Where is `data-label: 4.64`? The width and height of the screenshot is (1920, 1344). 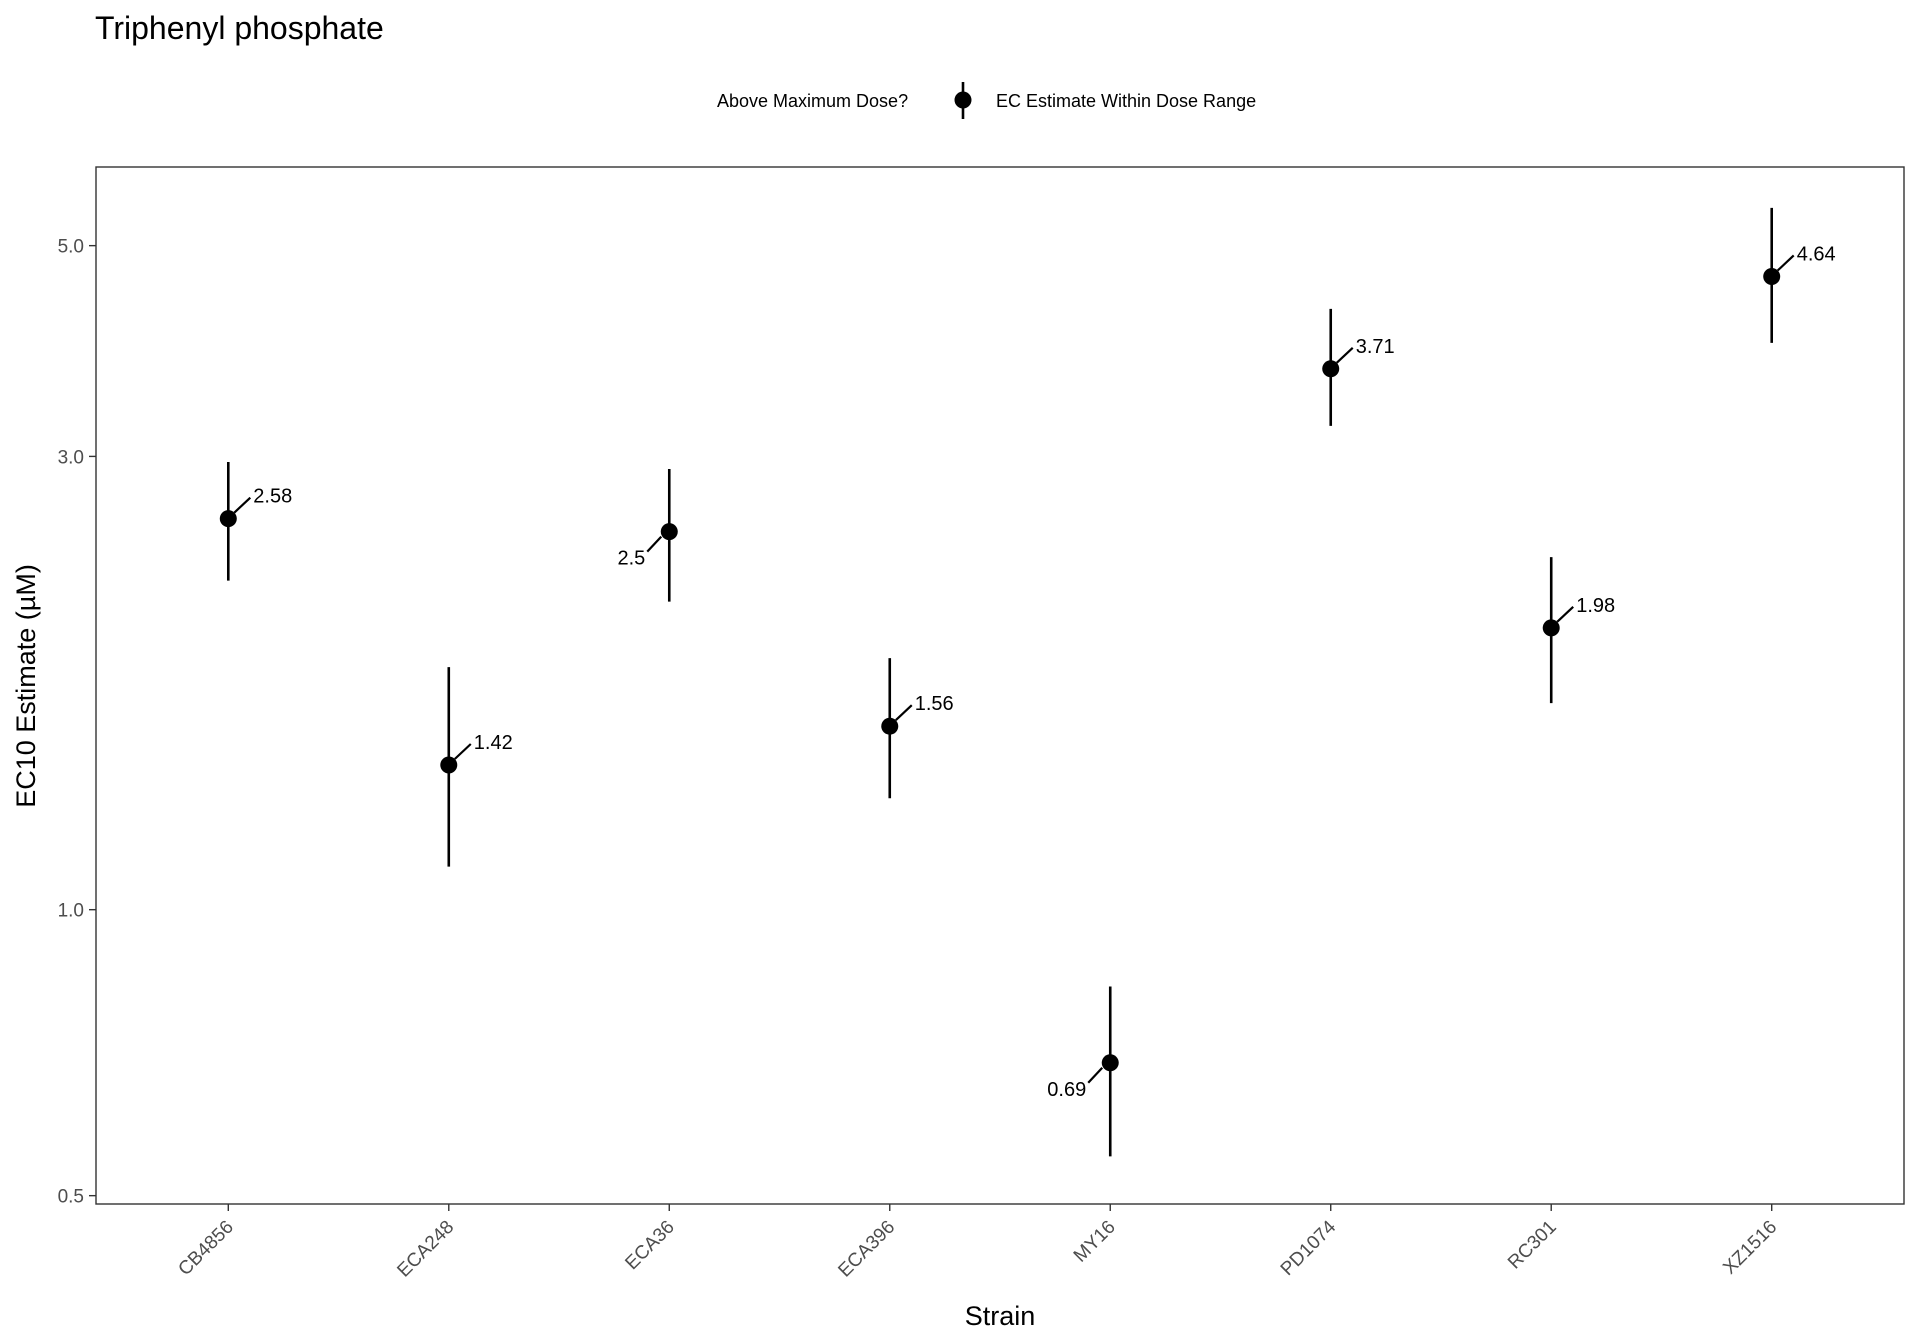
data-label: 4.64 is located at coordinates (1816, 254).